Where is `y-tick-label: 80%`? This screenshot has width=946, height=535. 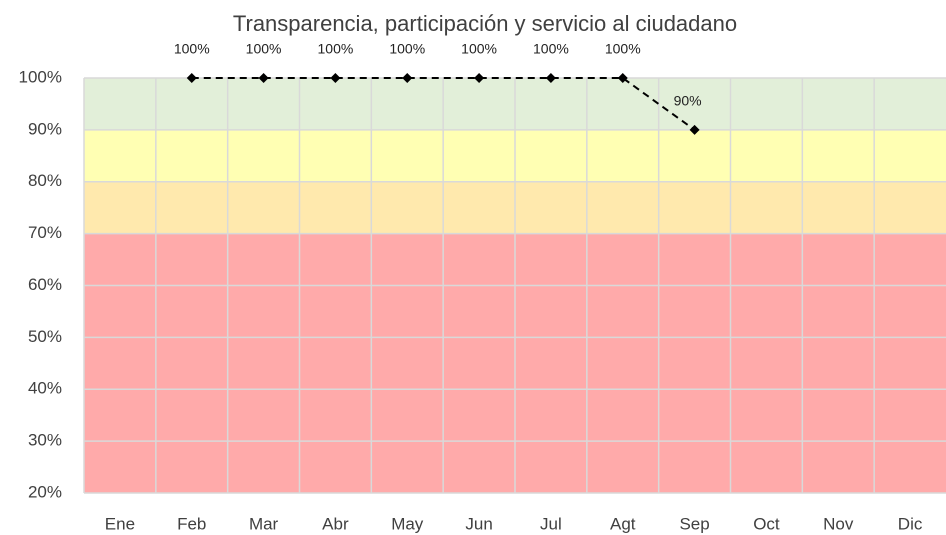 y-tick-label: 80% is located at coordinates (45, 180).